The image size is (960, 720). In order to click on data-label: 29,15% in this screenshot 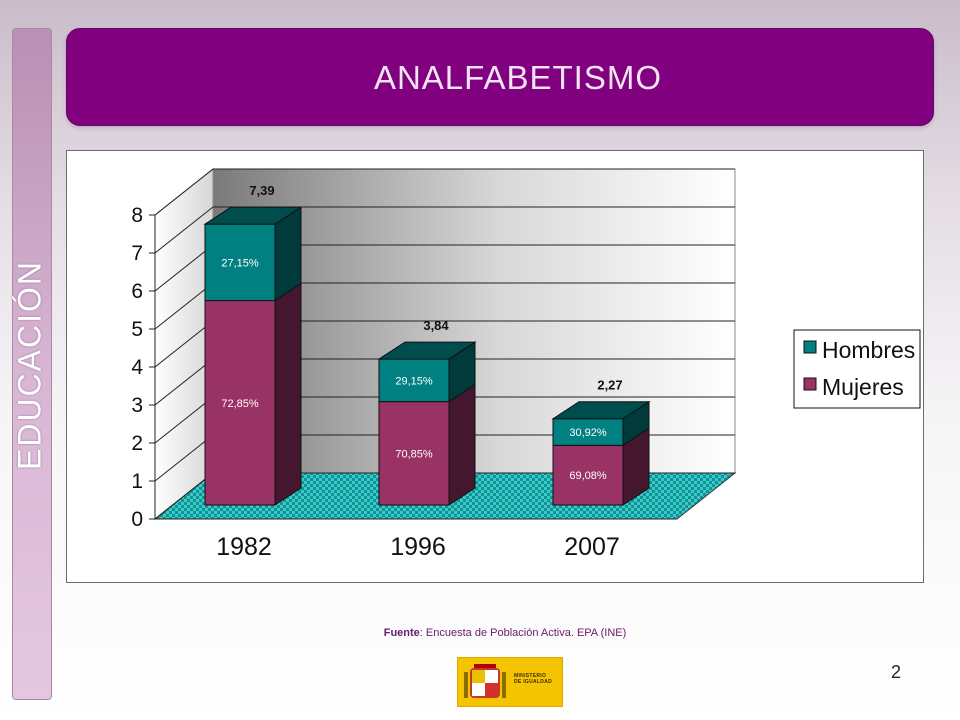, I will do `click(414, 381)`.